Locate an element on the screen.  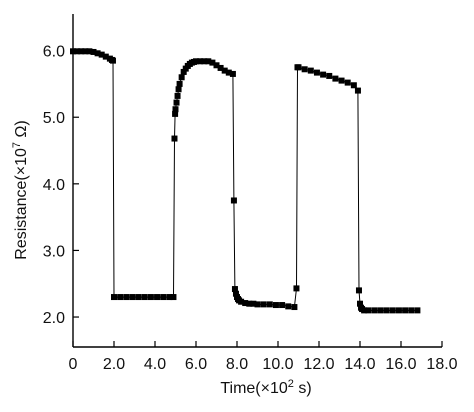
x-tick-label: 14.0 is located at coordinates (359, 364).